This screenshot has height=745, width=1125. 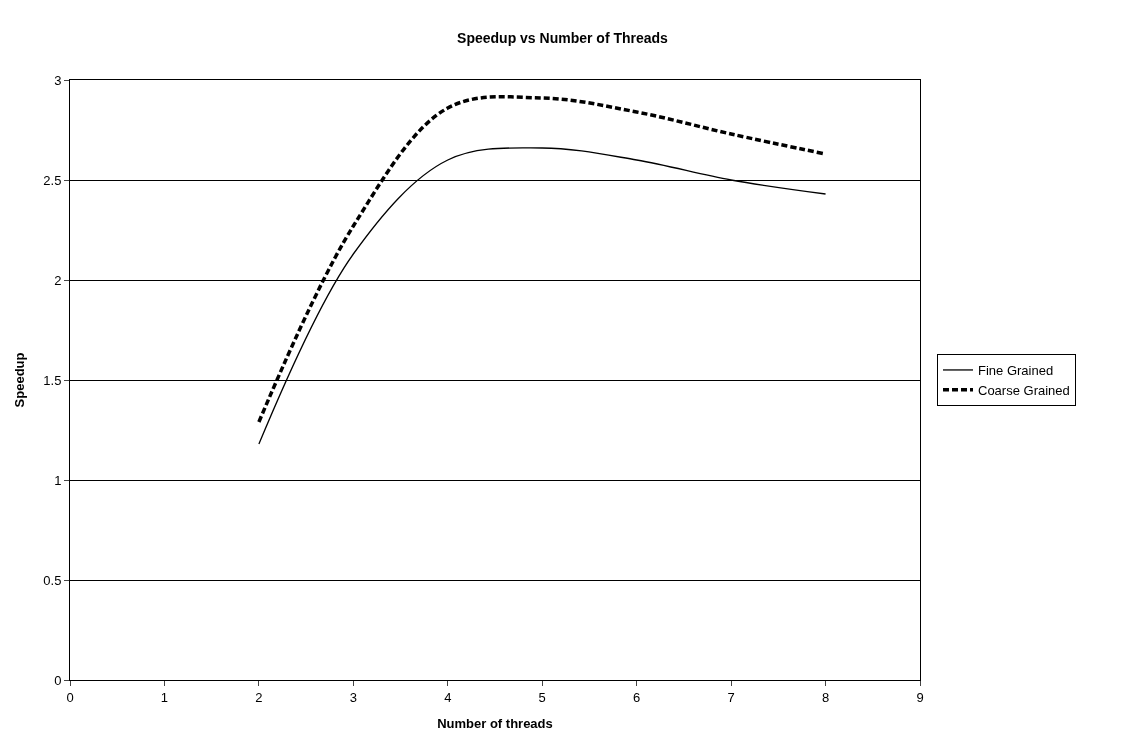 I want to click on x-tick-label: 7, so click(x=731, y=697).